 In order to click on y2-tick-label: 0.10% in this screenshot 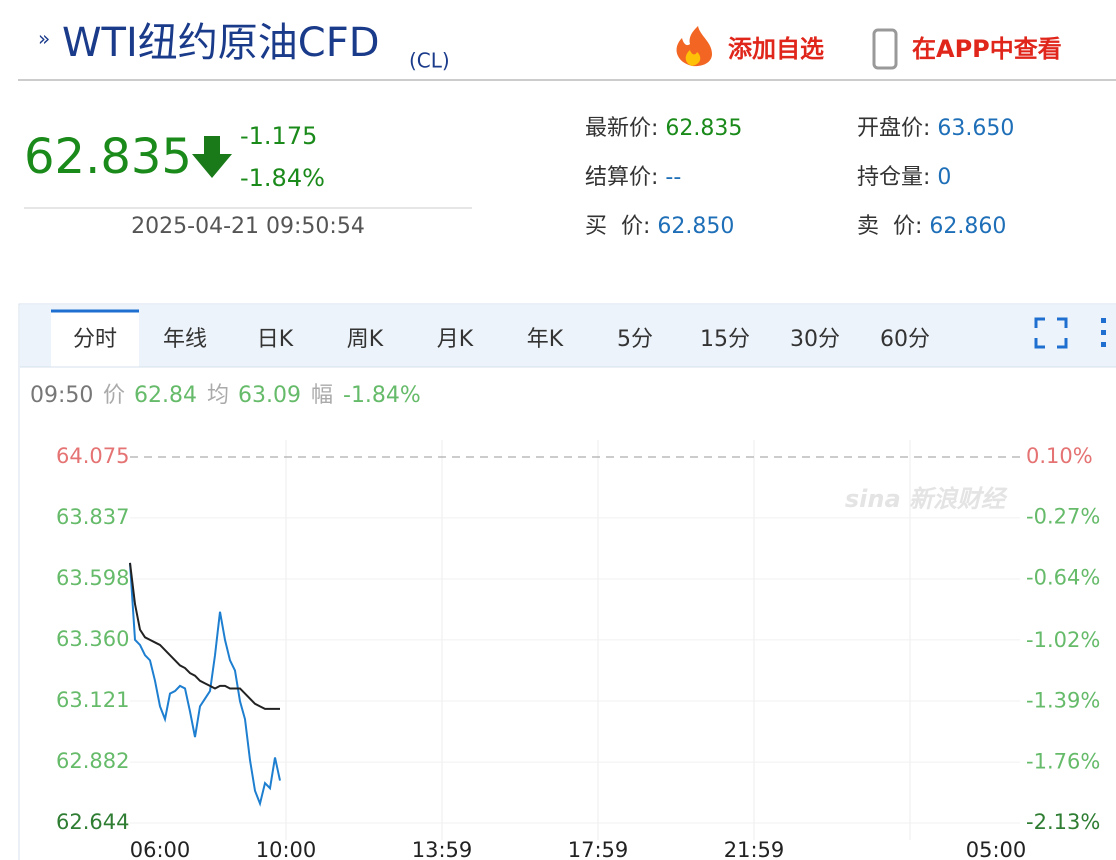, I will do `click(1059, 456)`.